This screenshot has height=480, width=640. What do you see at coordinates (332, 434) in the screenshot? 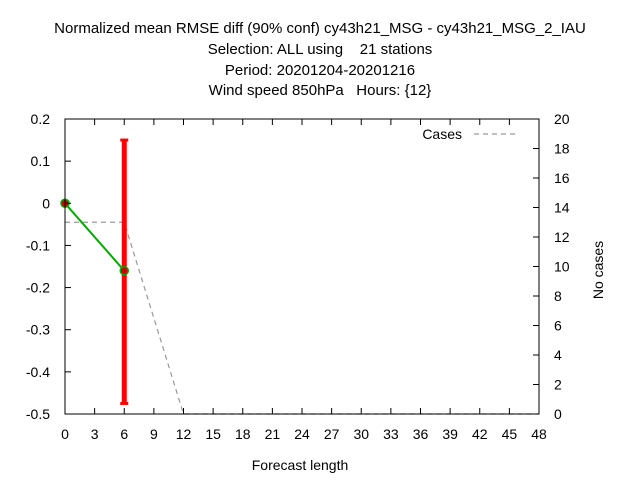
I see `x-tick-label: 27` at bounding box center [332, 434].